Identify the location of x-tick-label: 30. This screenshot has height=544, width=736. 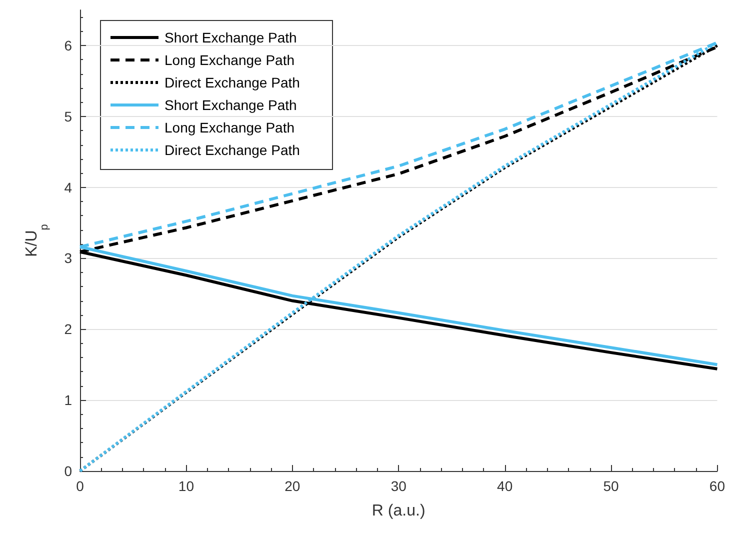
(398, 486).